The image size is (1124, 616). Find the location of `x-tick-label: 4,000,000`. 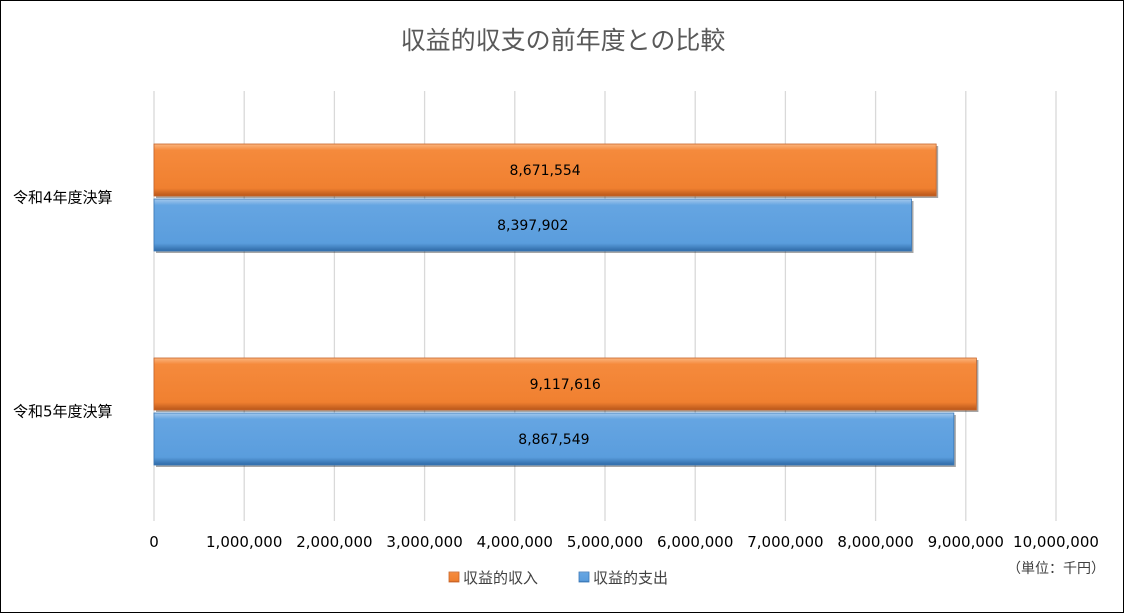

x-tick-label: 4,000,000 is located at coordinates (515, 542).